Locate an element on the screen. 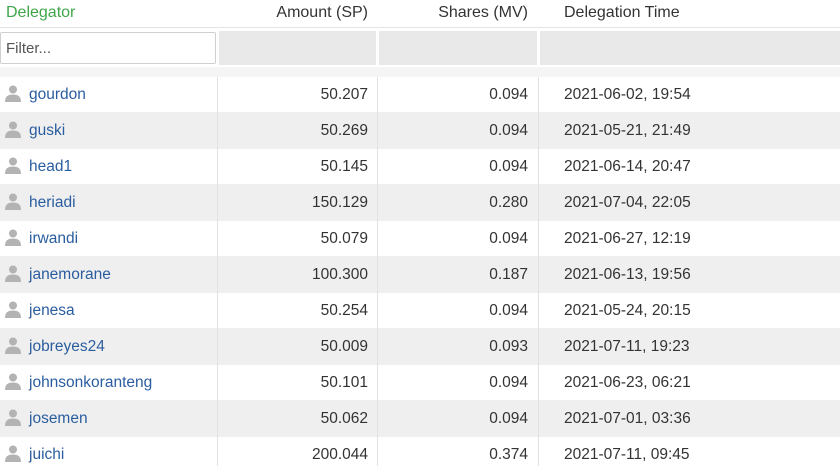 The image size is (840, 466). amount-cell: 50.009 is located at coordinates (344, 346).